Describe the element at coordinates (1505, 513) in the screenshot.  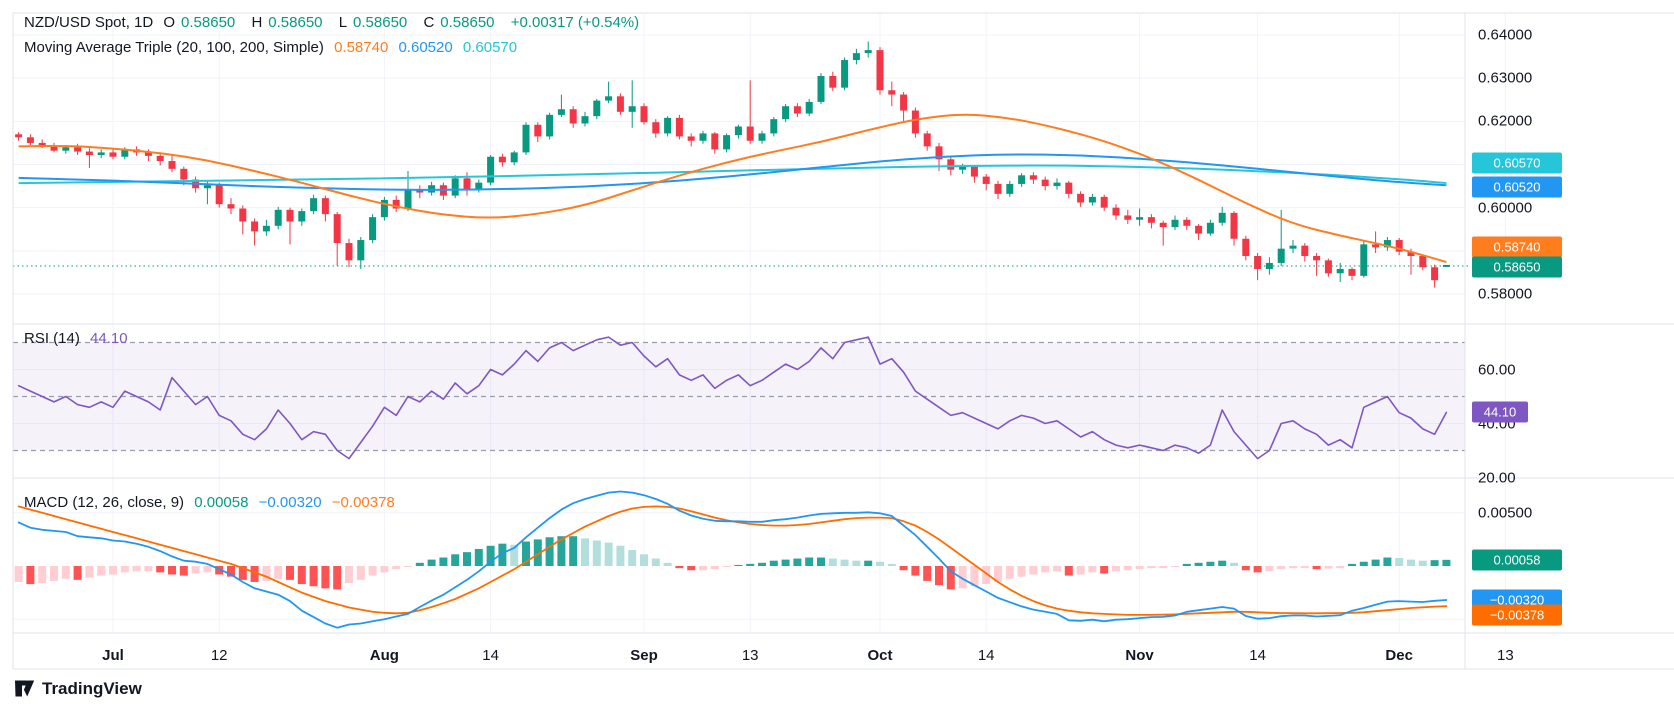
I see `axis-label: 0.00500` at that location.